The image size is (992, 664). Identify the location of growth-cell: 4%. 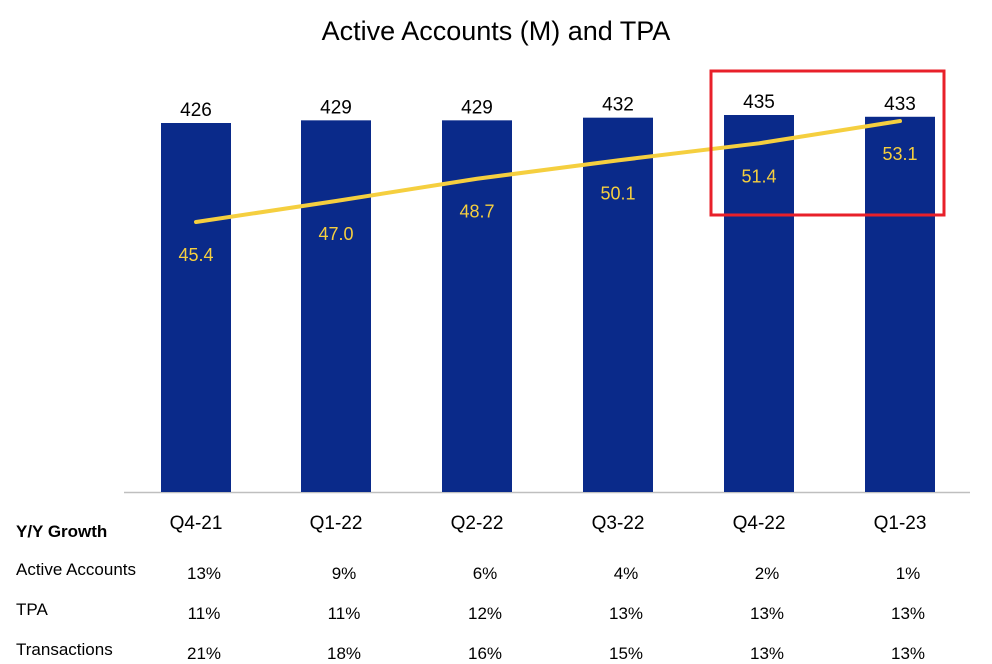
(626, 573).